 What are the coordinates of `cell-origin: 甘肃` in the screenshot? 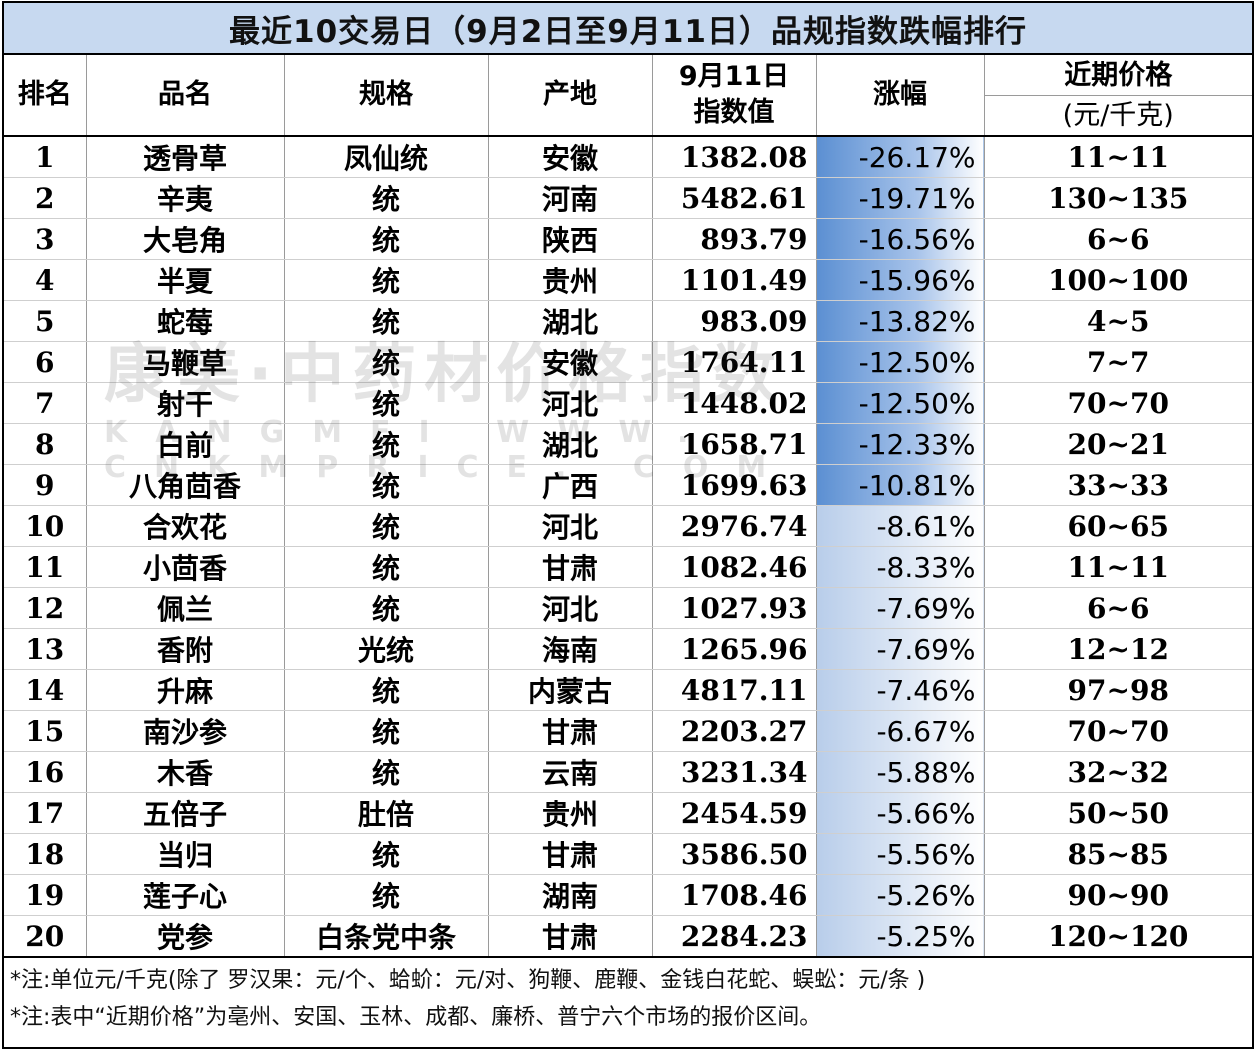 It's located at (570, 854).